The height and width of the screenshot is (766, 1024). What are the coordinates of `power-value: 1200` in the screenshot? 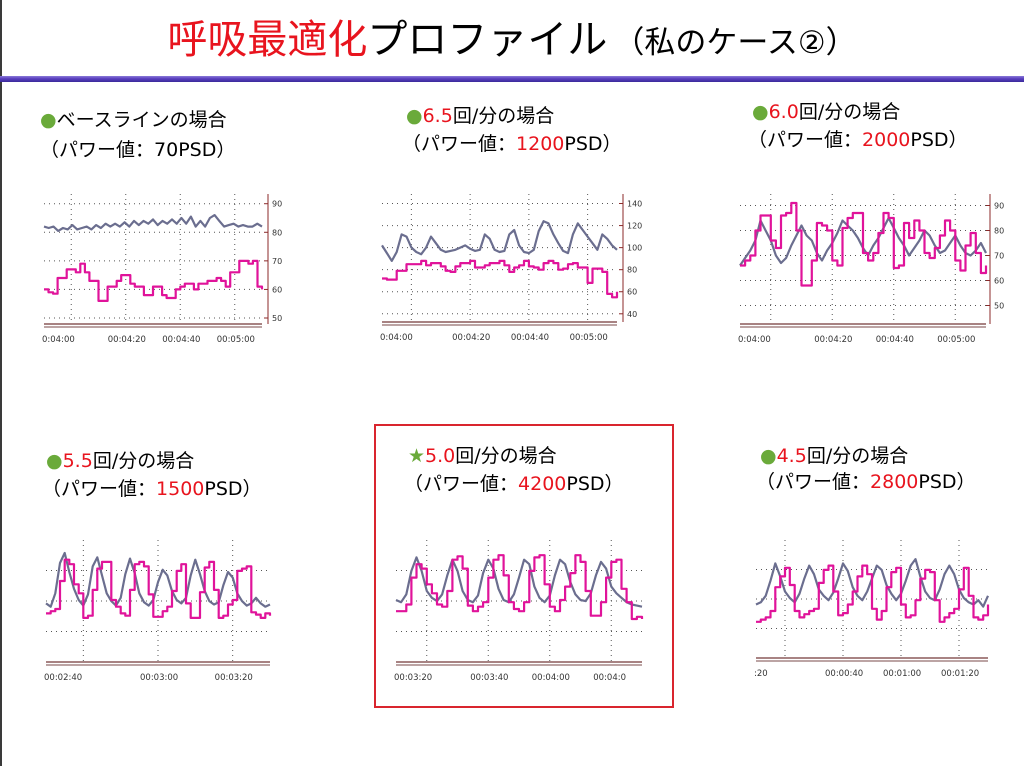 It's located at (540, 144).